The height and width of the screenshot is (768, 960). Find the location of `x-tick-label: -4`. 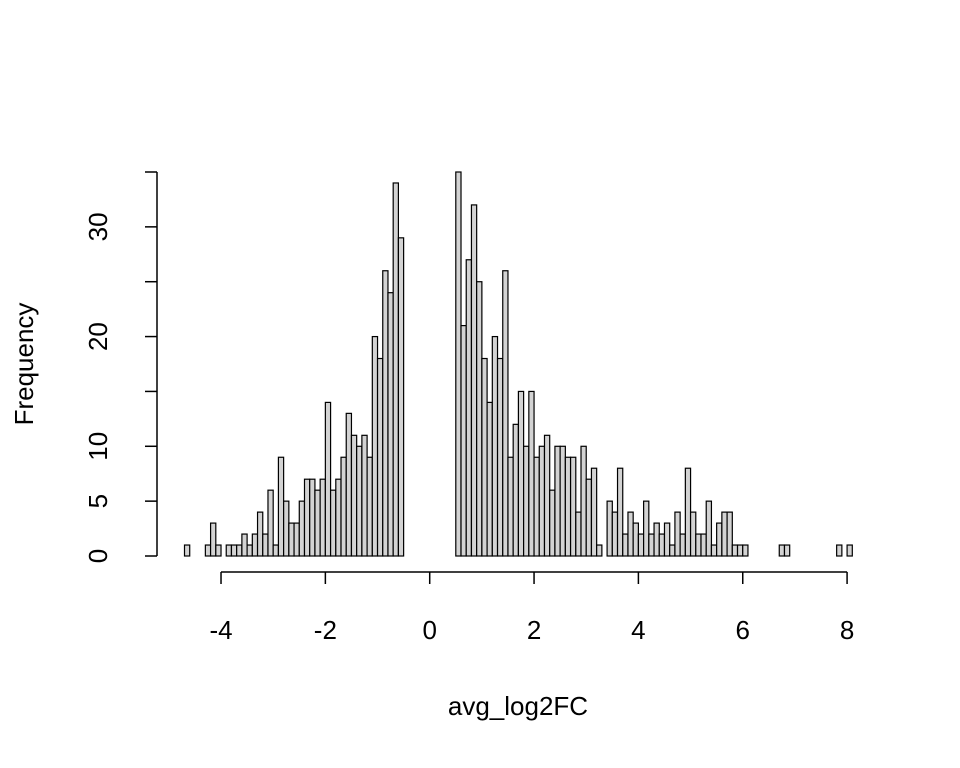

x-tick-label: -4 is located at coordinates (220, 630).